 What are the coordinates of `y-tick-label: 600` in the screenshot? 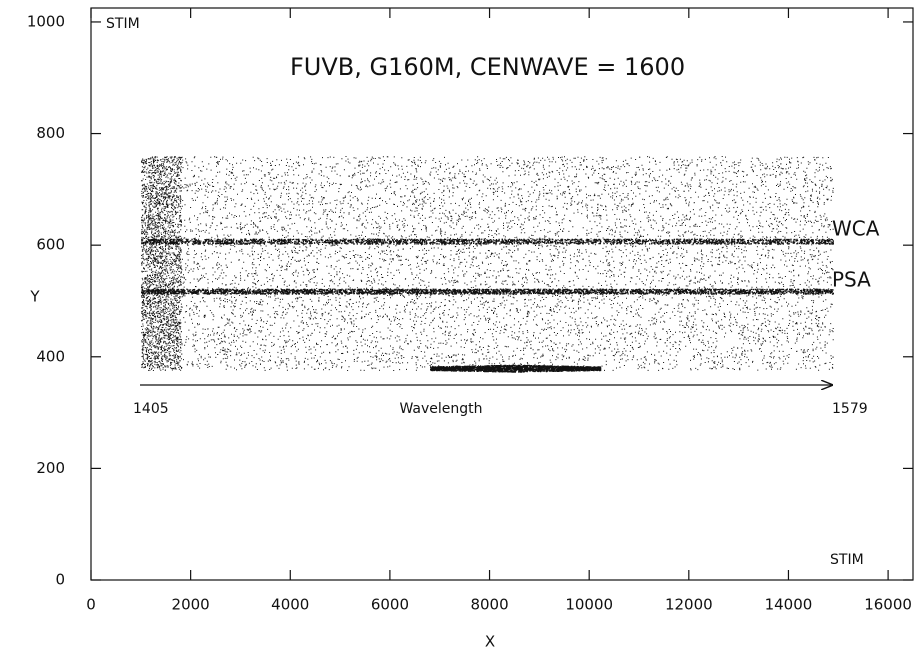 It's located at (50, 245).